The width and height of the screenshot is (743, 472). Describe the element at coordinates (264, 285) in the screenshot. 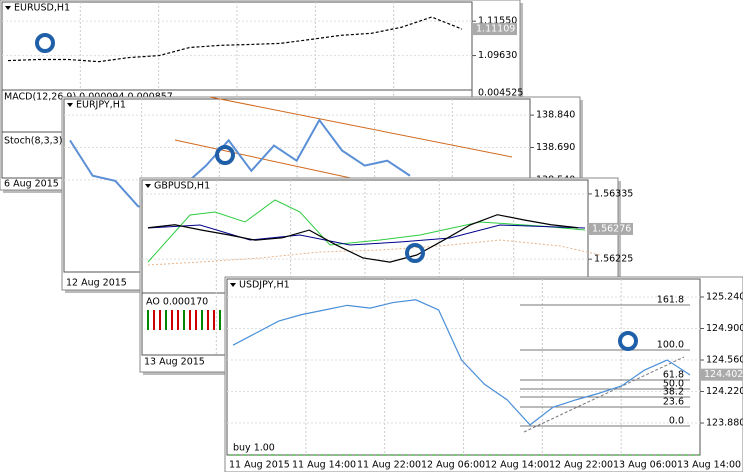

I see `window-title: USDJPY,H1` at that location.